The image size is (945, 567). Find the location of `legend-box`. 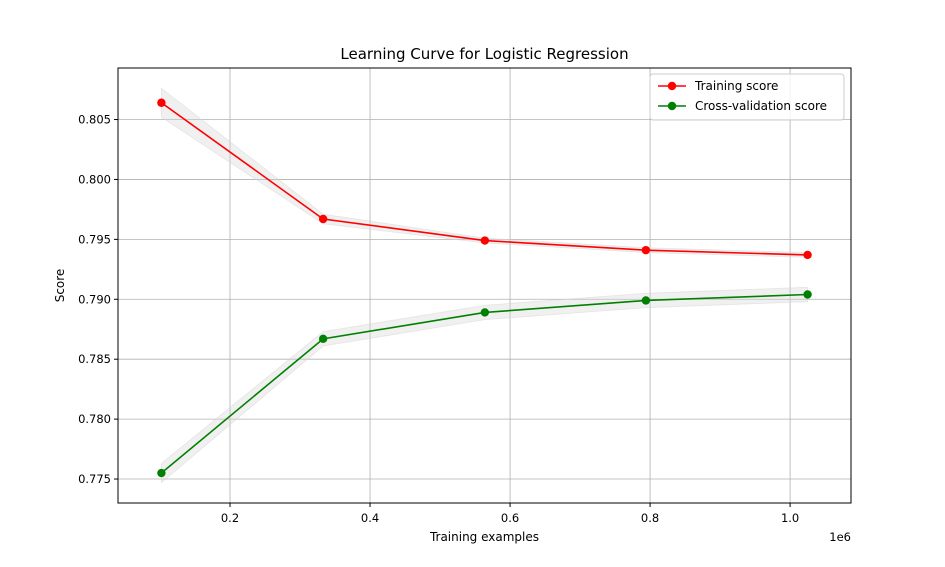

legend-box is located at coordinates (747, 97).